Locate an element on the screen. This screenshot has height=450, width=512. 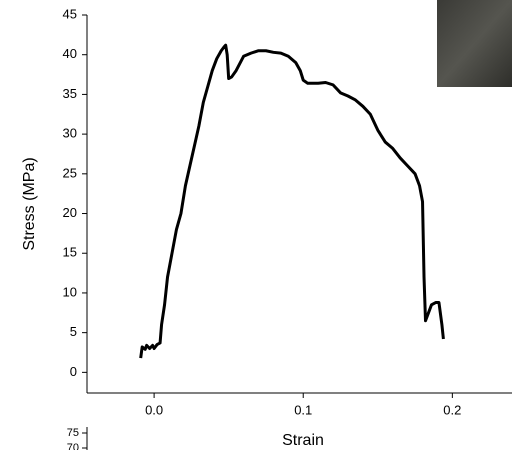
y-tick-label: 20 is located at coordinates (70, 212).